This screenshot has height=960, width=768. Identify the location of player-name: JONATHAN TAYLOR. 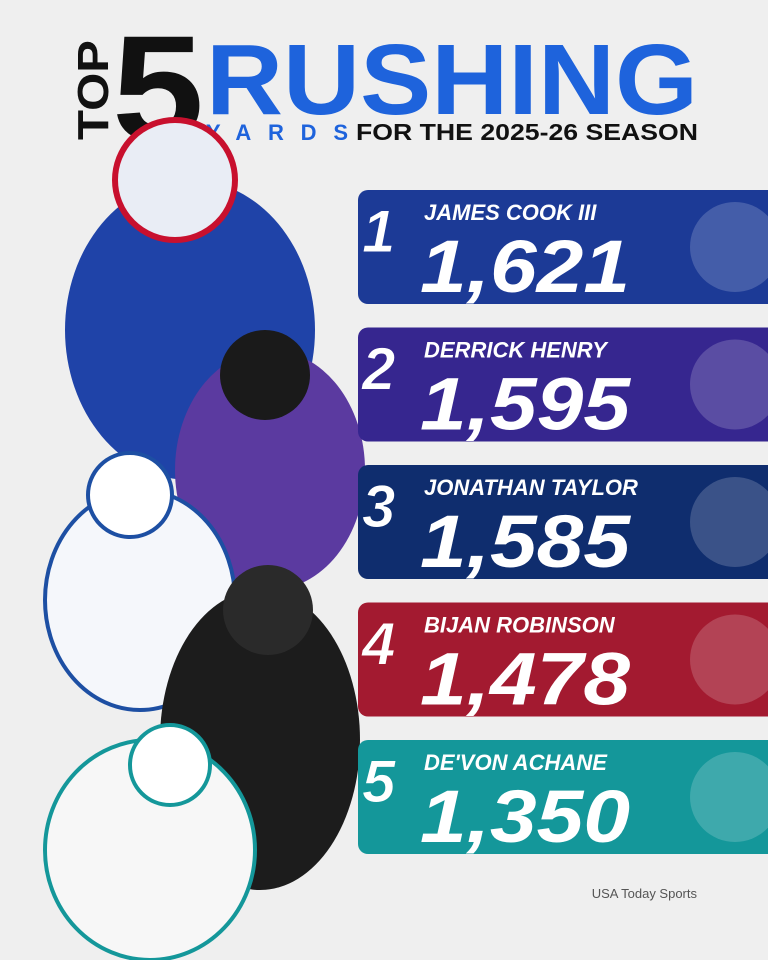
(531, 487).